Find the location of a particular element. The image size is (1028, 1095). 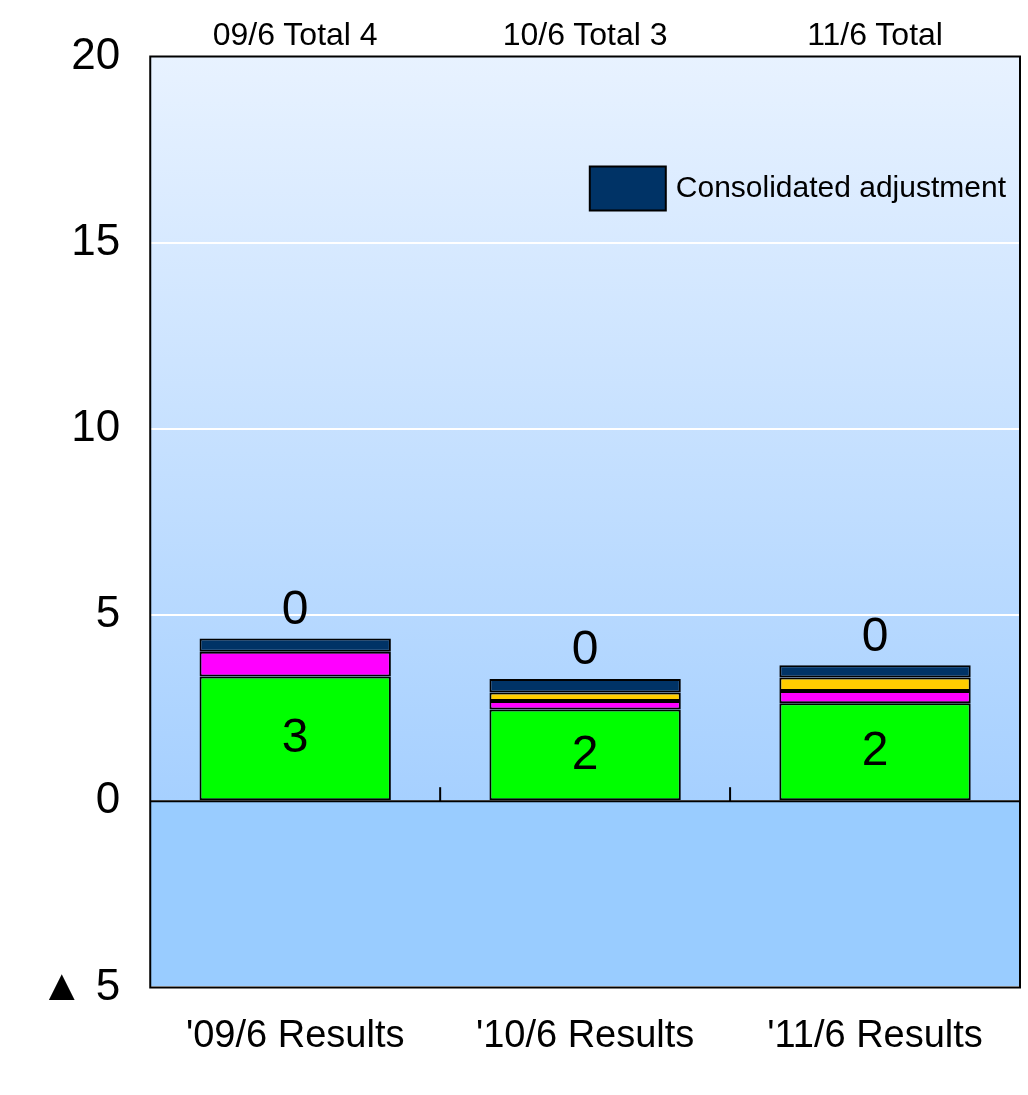

y-tick-label: 0 is located at coordinates (108, 798).